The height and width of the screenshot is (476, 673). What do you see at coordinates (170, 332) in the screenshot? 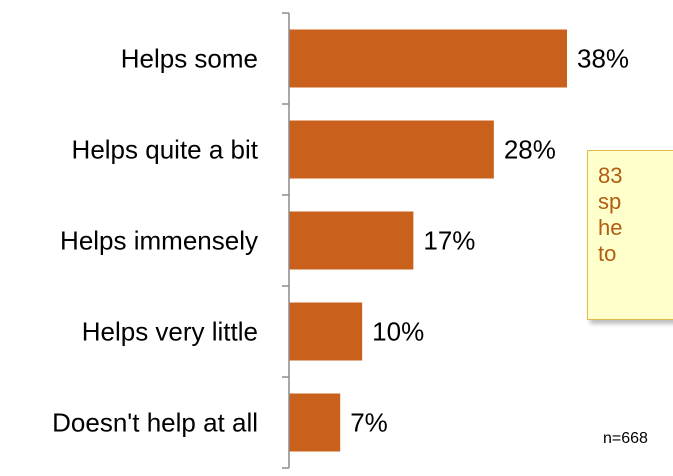
I see `category-label: Helps very little` at bounding box center [170, 332].